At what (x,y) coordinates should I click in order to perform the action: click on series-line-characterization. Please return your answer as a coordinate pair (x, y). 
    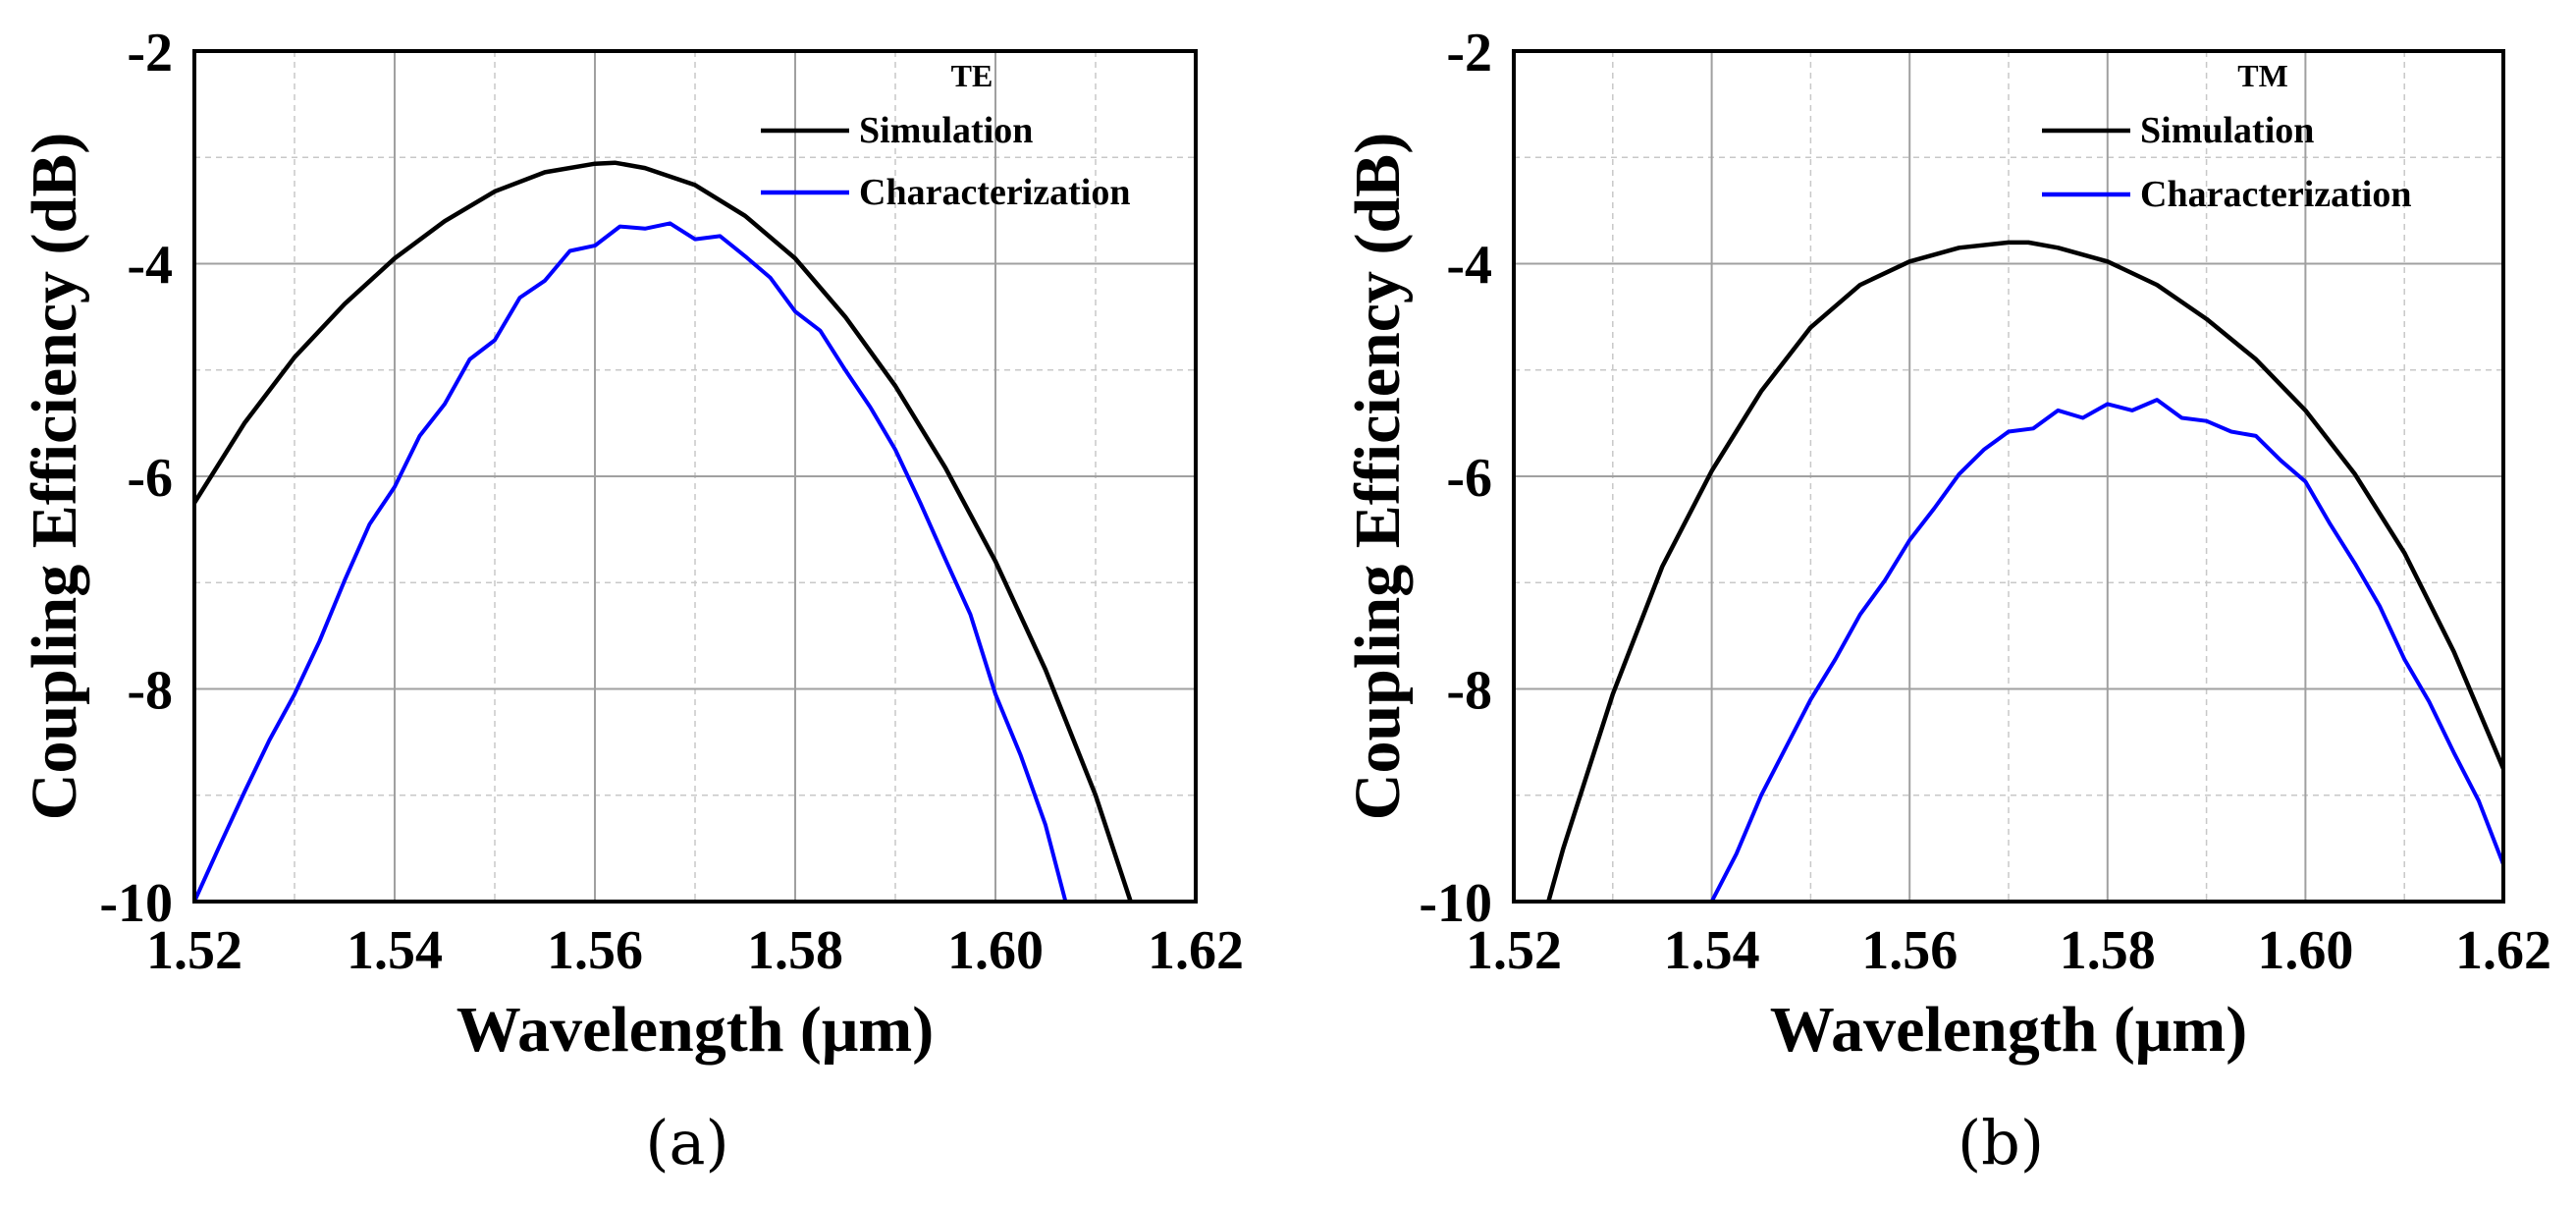
    Looking at the image, I should click on (2106, 650).